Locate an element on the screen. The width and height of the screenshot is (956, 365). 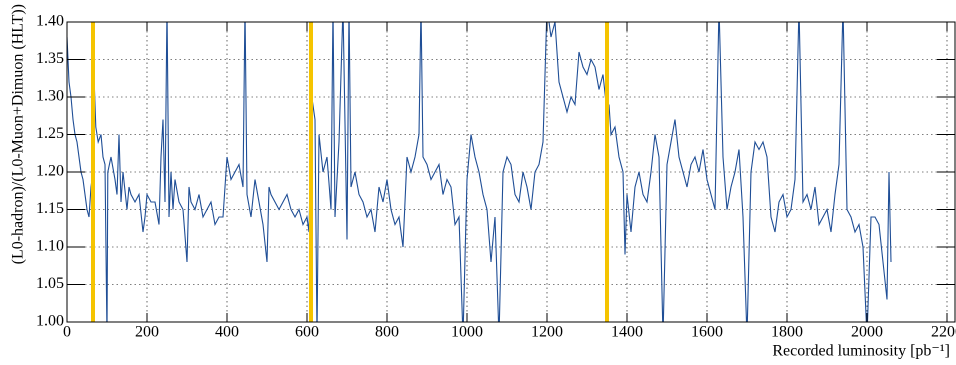
x-tick-label: 1200 is located at coordinates (547, 332).